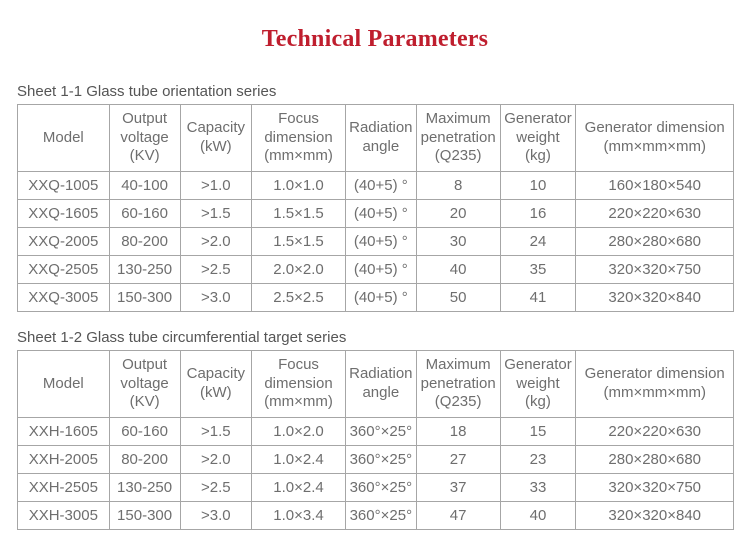 The height and width of the screenshot is (539, 750). I want to click on table-cell: 50, so click(458, 297).